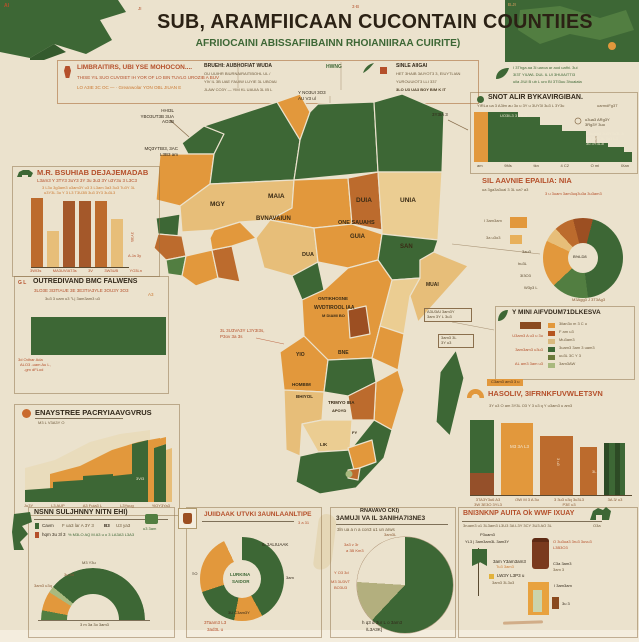 This screenshot has height=642, width=639. I want to click on x-tick: 3V, so click(90, 270).